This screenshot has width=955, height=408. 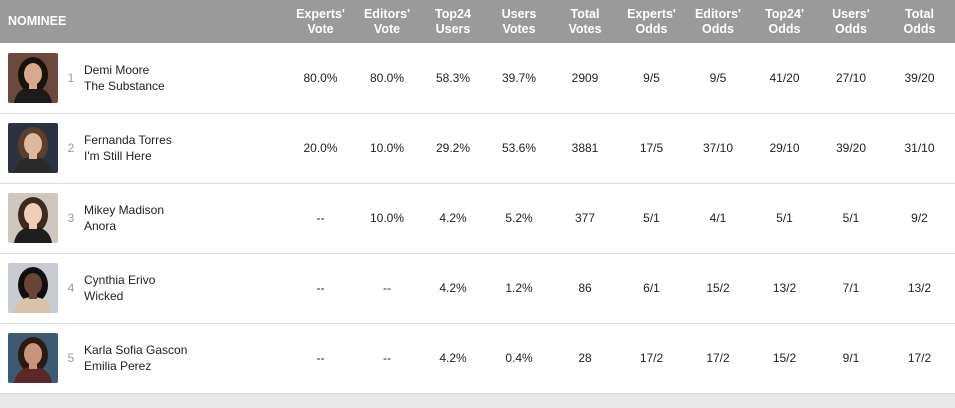 I want to click on cell-users-votes: 5.2%, so click(x=519, y=218).